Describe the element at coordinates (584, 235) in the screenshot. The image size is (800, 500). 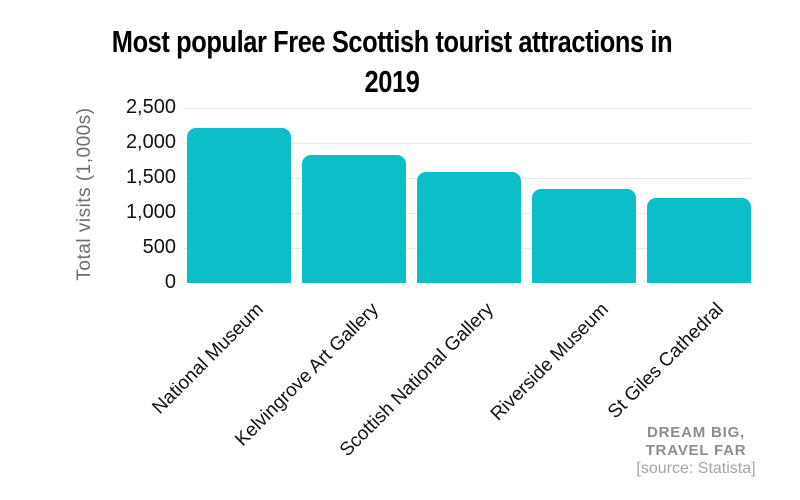
I see `bar-riverside-museum` at that location.